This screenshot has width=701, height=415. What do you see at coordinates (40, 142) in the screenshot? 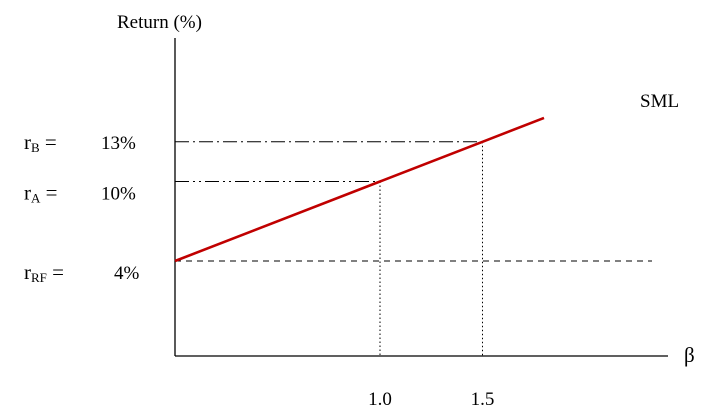
I see `rb-label: rB =` at bounding box center [40, 142].